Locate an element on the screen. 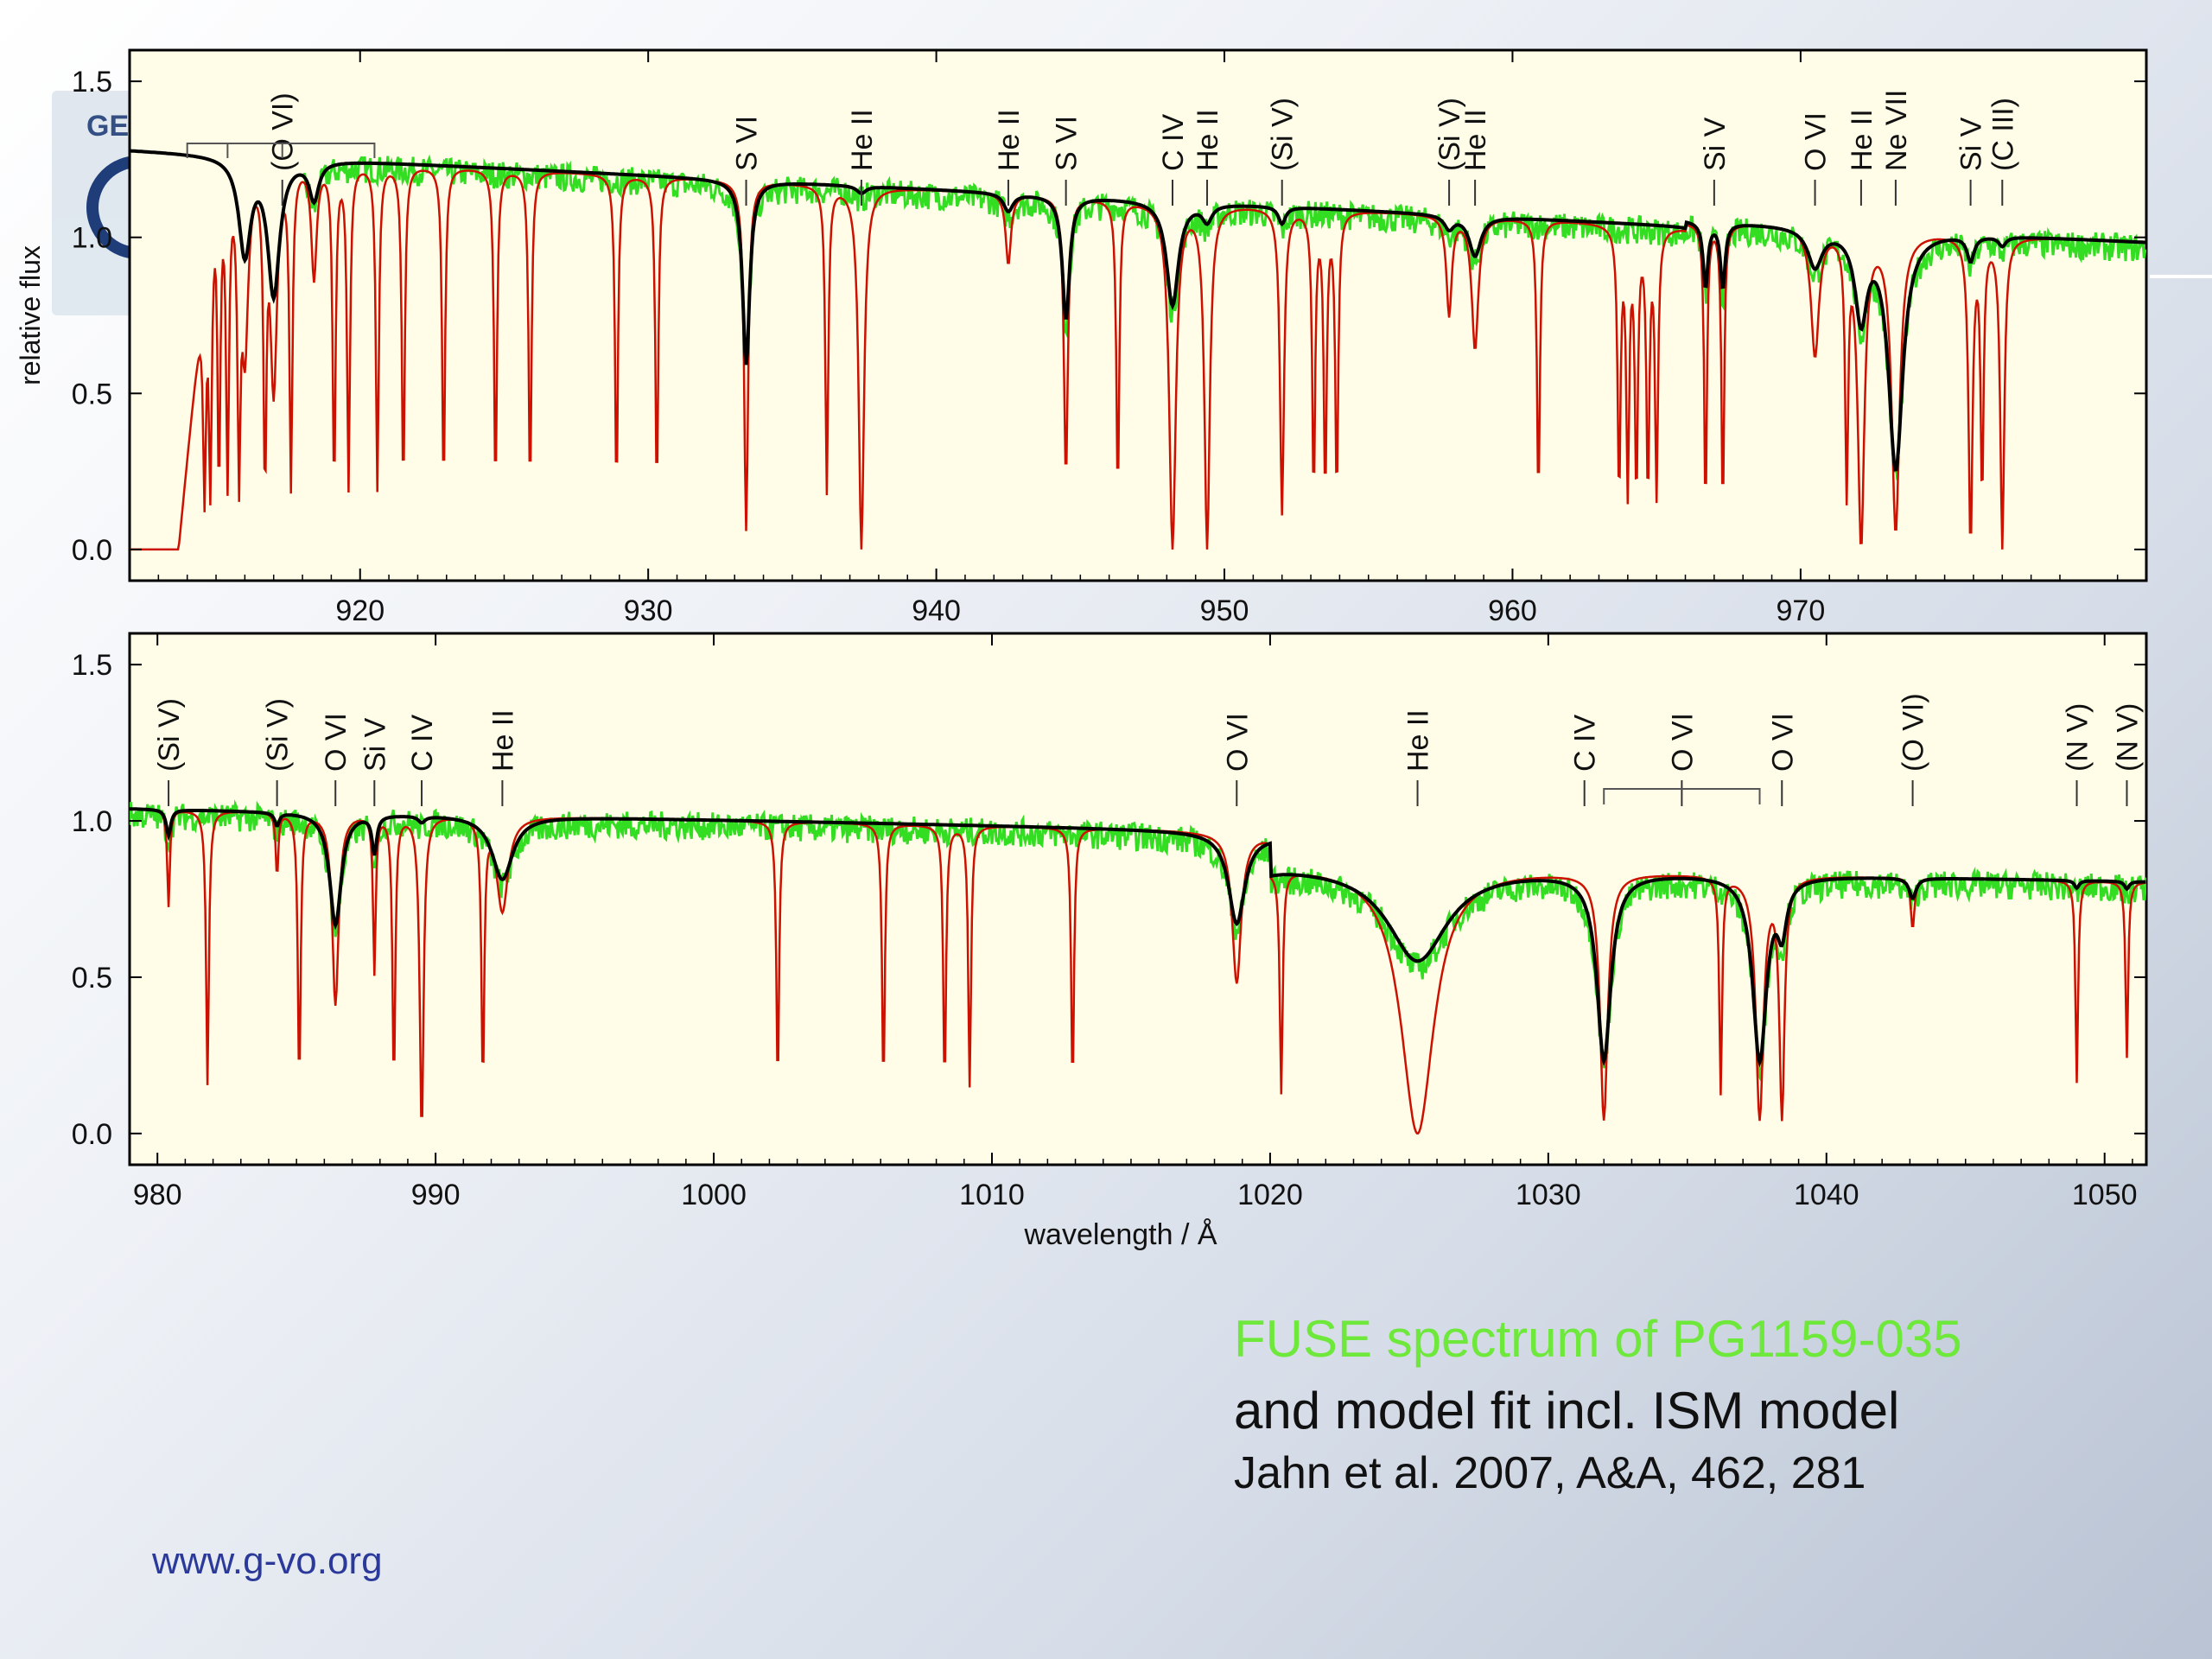  x-tick-label: 1030 is located at coordinates (1548, 1195).